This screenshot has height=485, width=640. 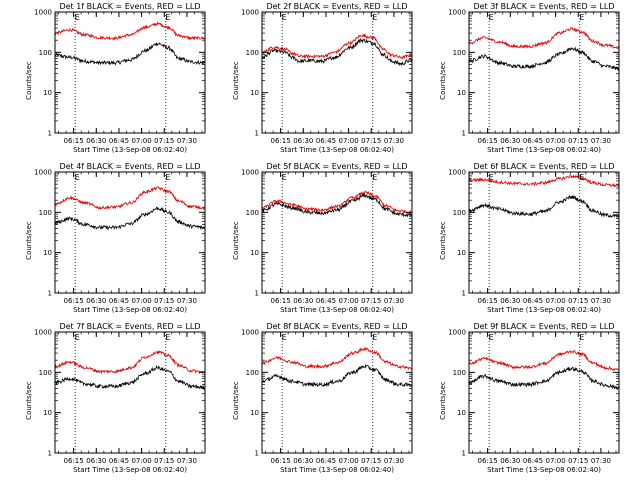 What do you see at coordinates (543, 326) in the screenshot?
I see `panel-title: Det 9f BLACK = Events, RED = LLD` at bounding box center [543, 326].